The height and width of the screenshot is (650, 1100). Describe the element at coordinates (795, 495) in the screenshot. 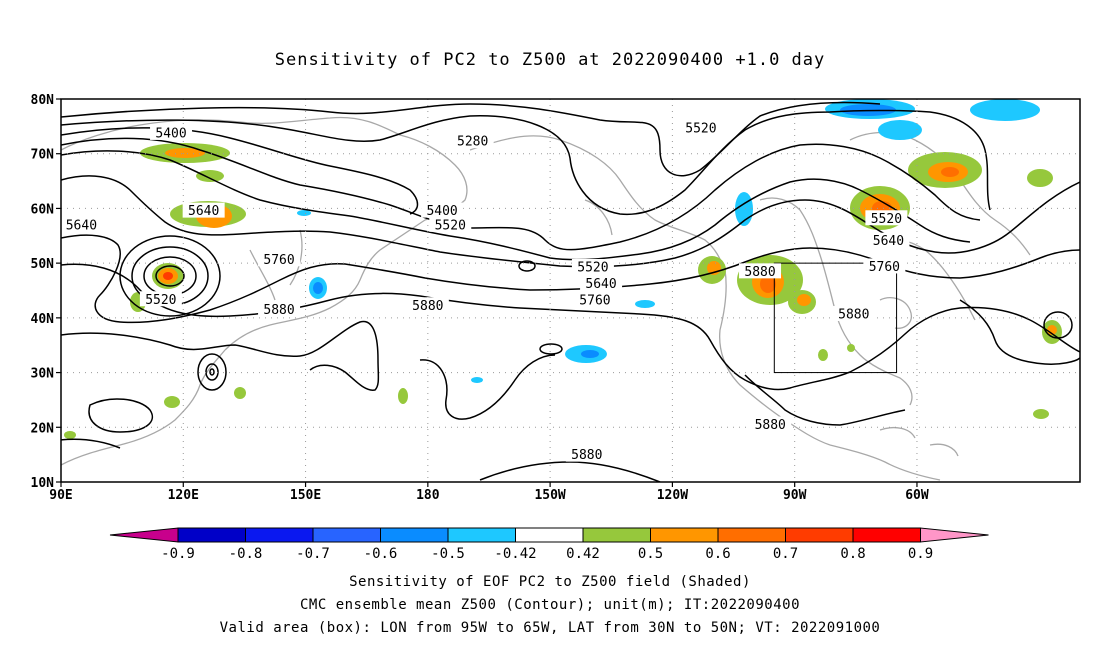

I see `lon-label: 90W` at that location.